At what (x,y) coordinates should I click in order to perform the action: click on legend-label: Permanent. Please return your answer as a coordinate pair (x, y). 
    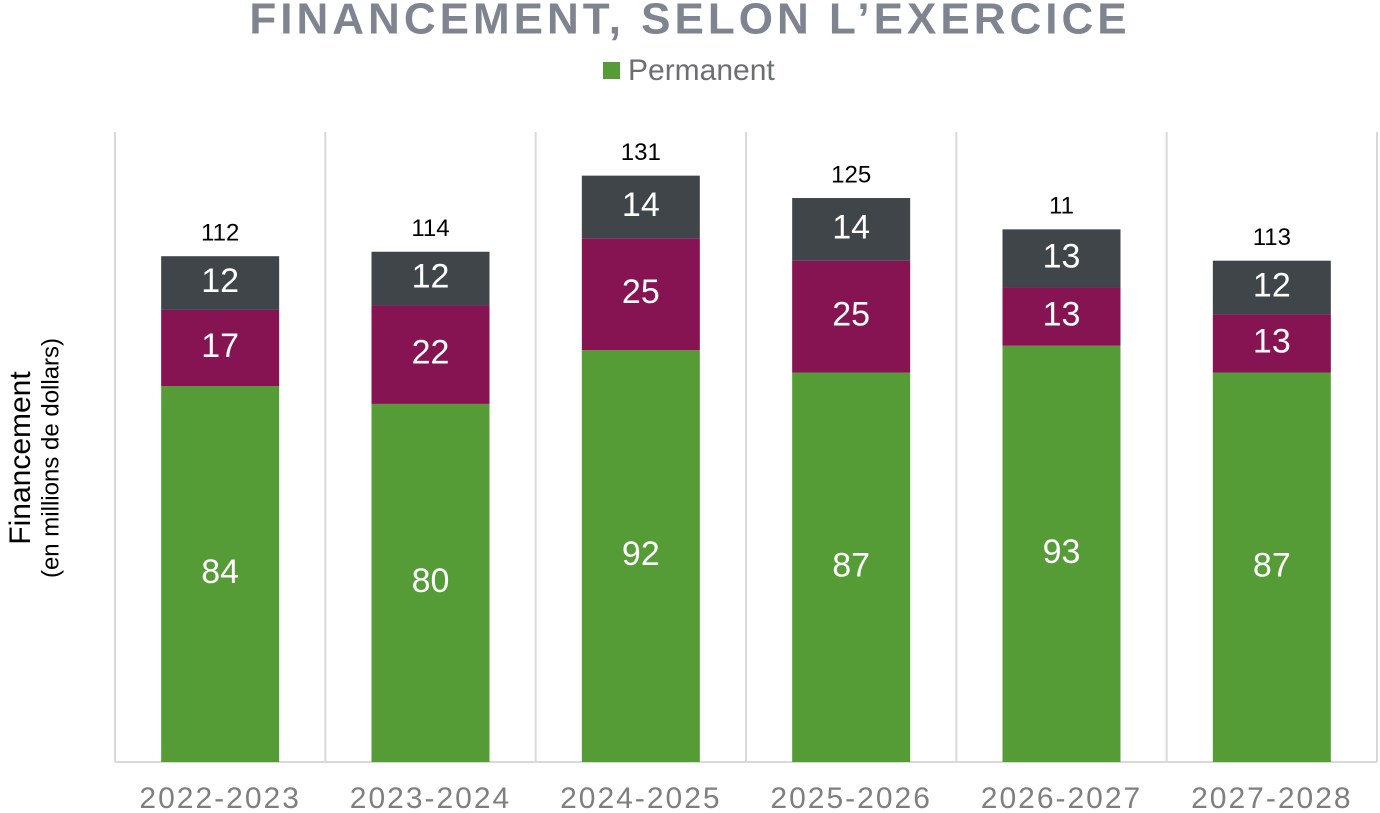
    Looking at the image, I should click on (701, 70).